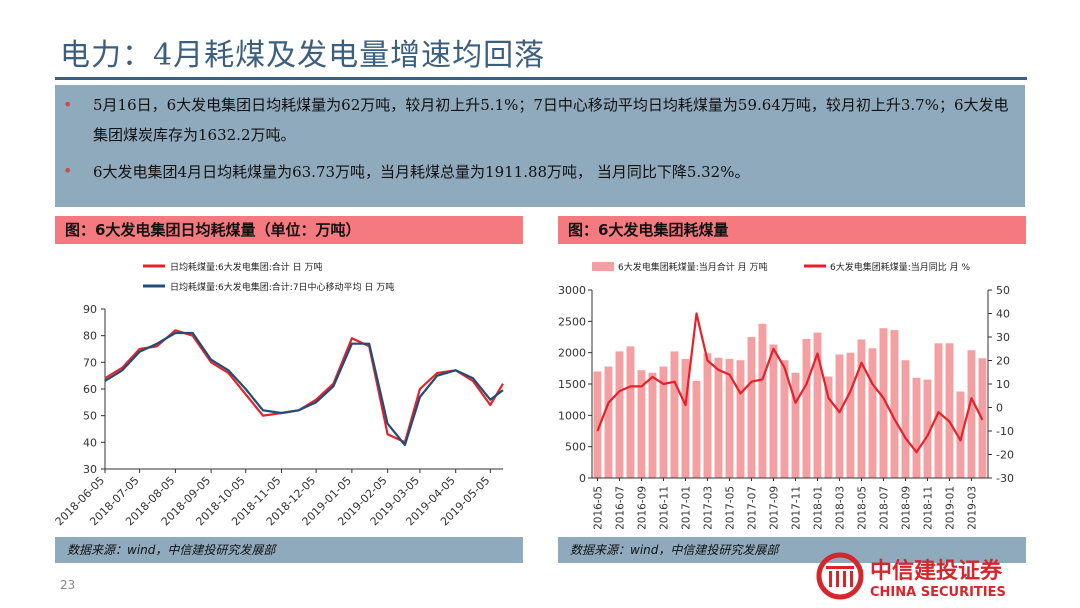  What do you see at coordinates (936, 571) in the screenshot?
I see `logo-cn-text: 中信建投证券` at bounding box center [936, 571].